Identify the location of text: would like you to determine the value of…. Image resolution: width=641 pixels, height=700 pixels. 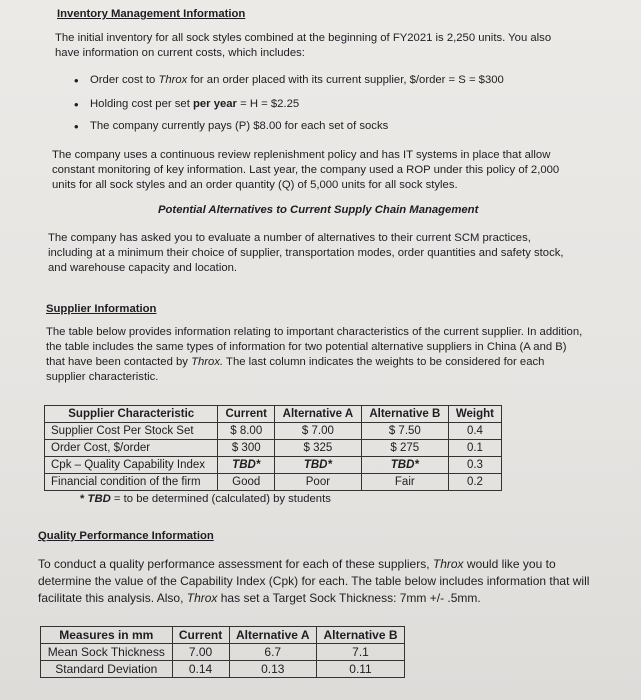
(314, 581).